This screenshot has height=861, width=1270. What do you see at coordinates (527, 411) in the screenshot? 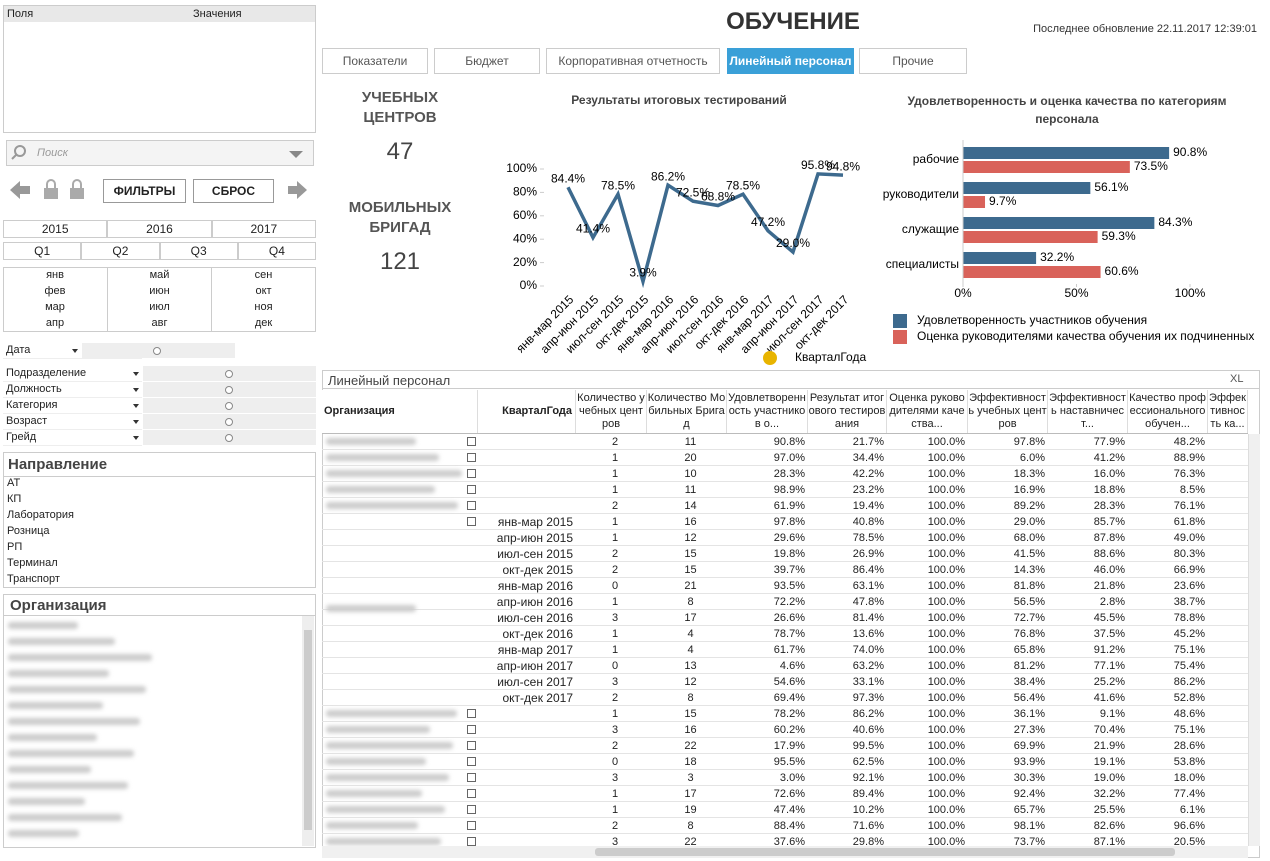
I see `column-header: КварталГода` at bounding box center [527, 411].